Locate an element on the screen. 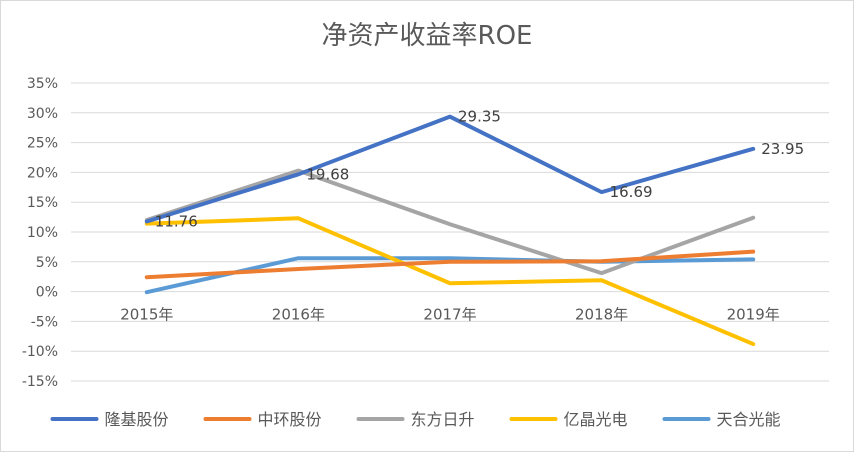  x-tick-label: 2018年 is located at coordinates (601, 315).